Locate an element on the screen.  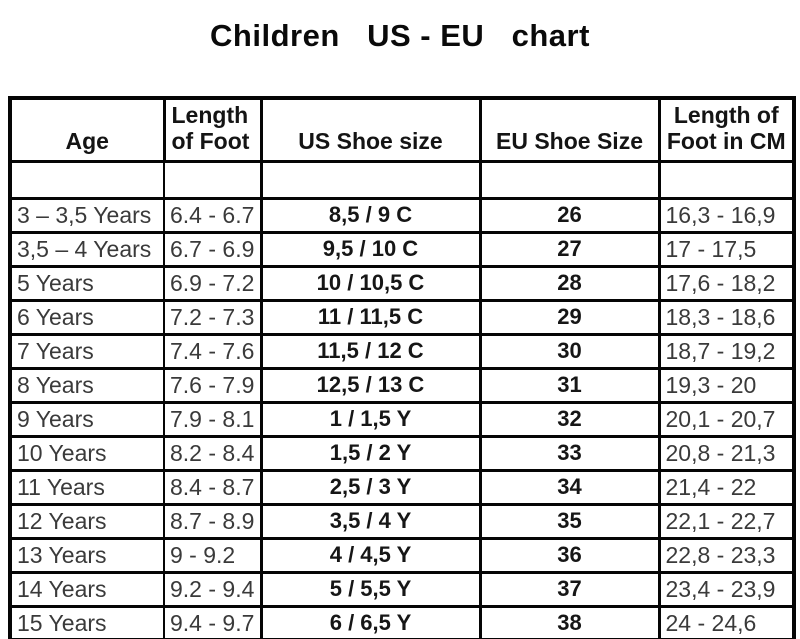
cell-us-shoe-size: 11 / 11,5 C is located at coordinates (370, 317).